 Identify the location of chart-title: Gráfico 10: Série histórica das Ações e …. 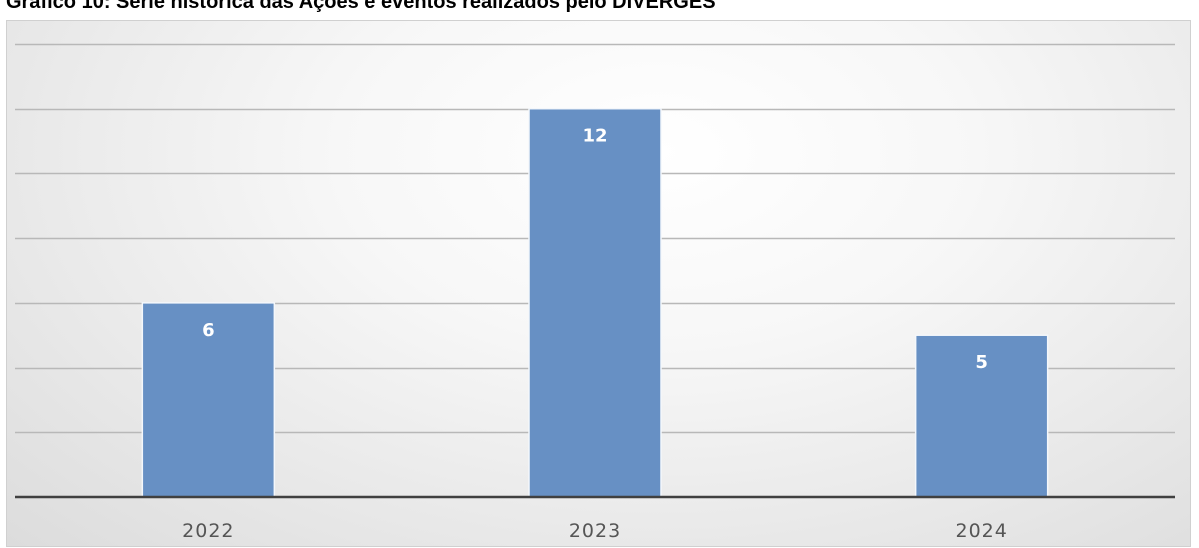
(361, 6).